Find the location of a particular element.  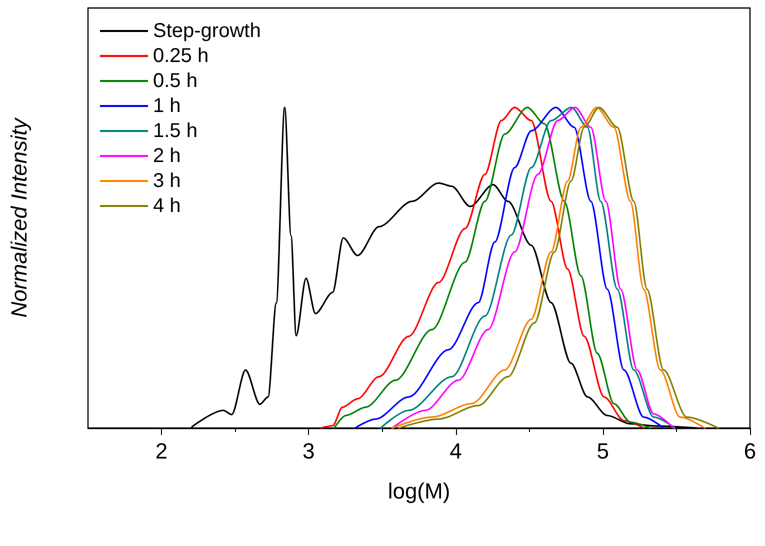

x-tick-label: 5 is located at coordinates (603, 451).